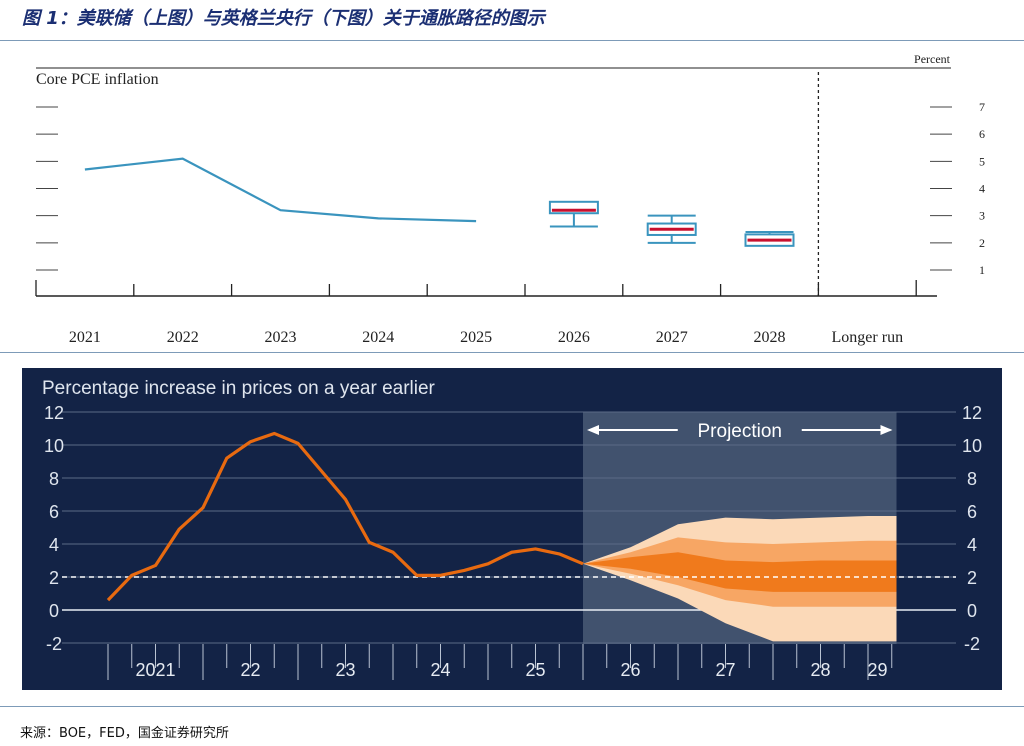 The width and height of the screenshot is (1024, 746). Describe the element at coordinates (281, 337) in the screenshot. I see `x-tick-label: 2023` at that location.